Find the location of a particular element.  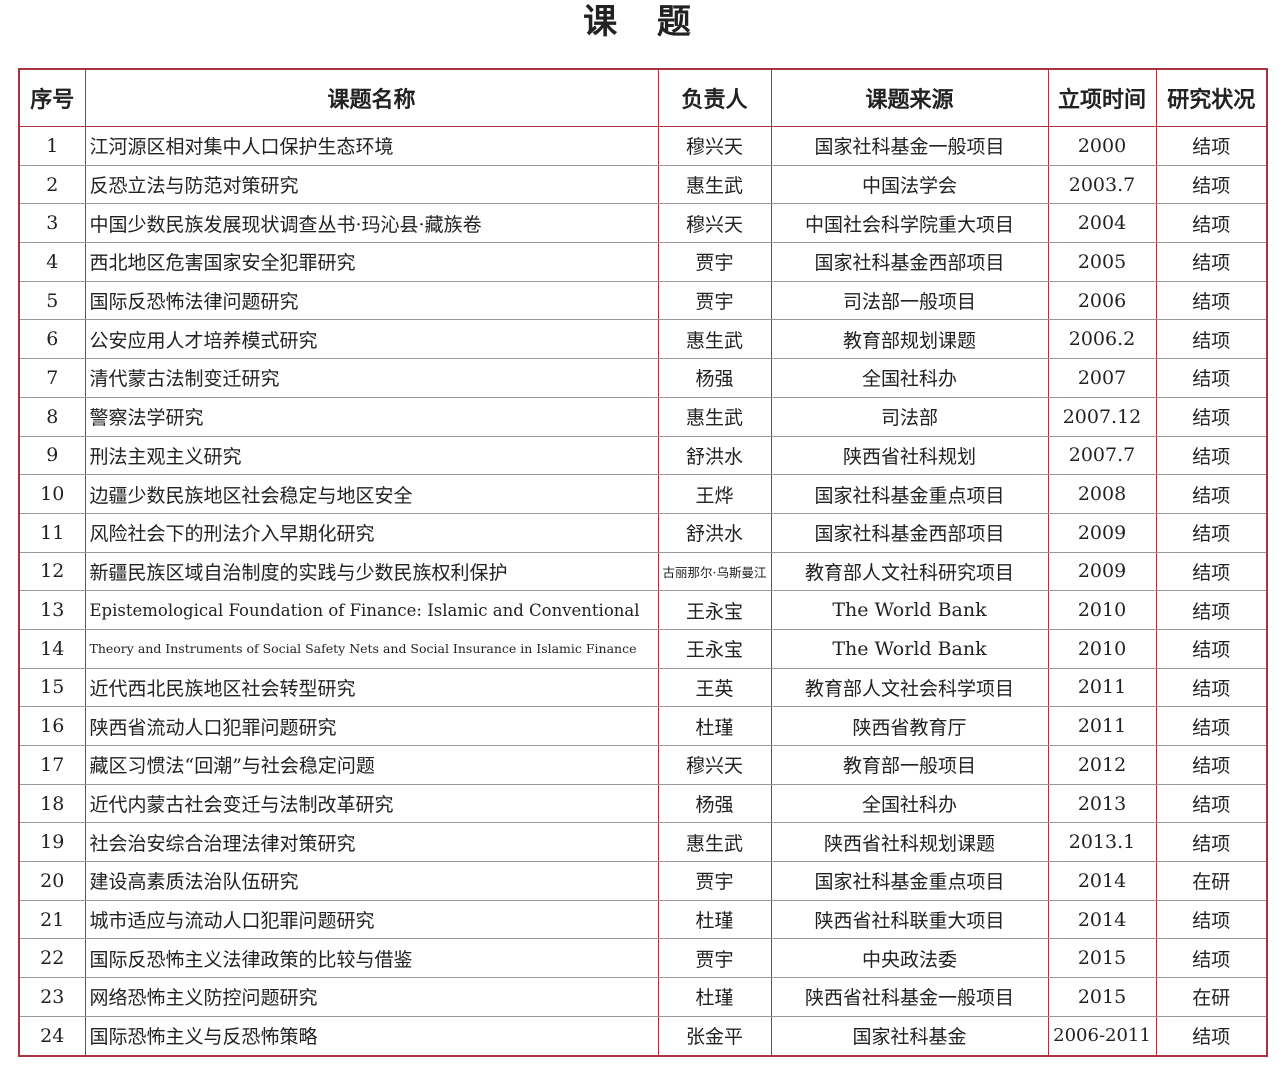

table-cell: 18 is located at coordinates (52, 803).